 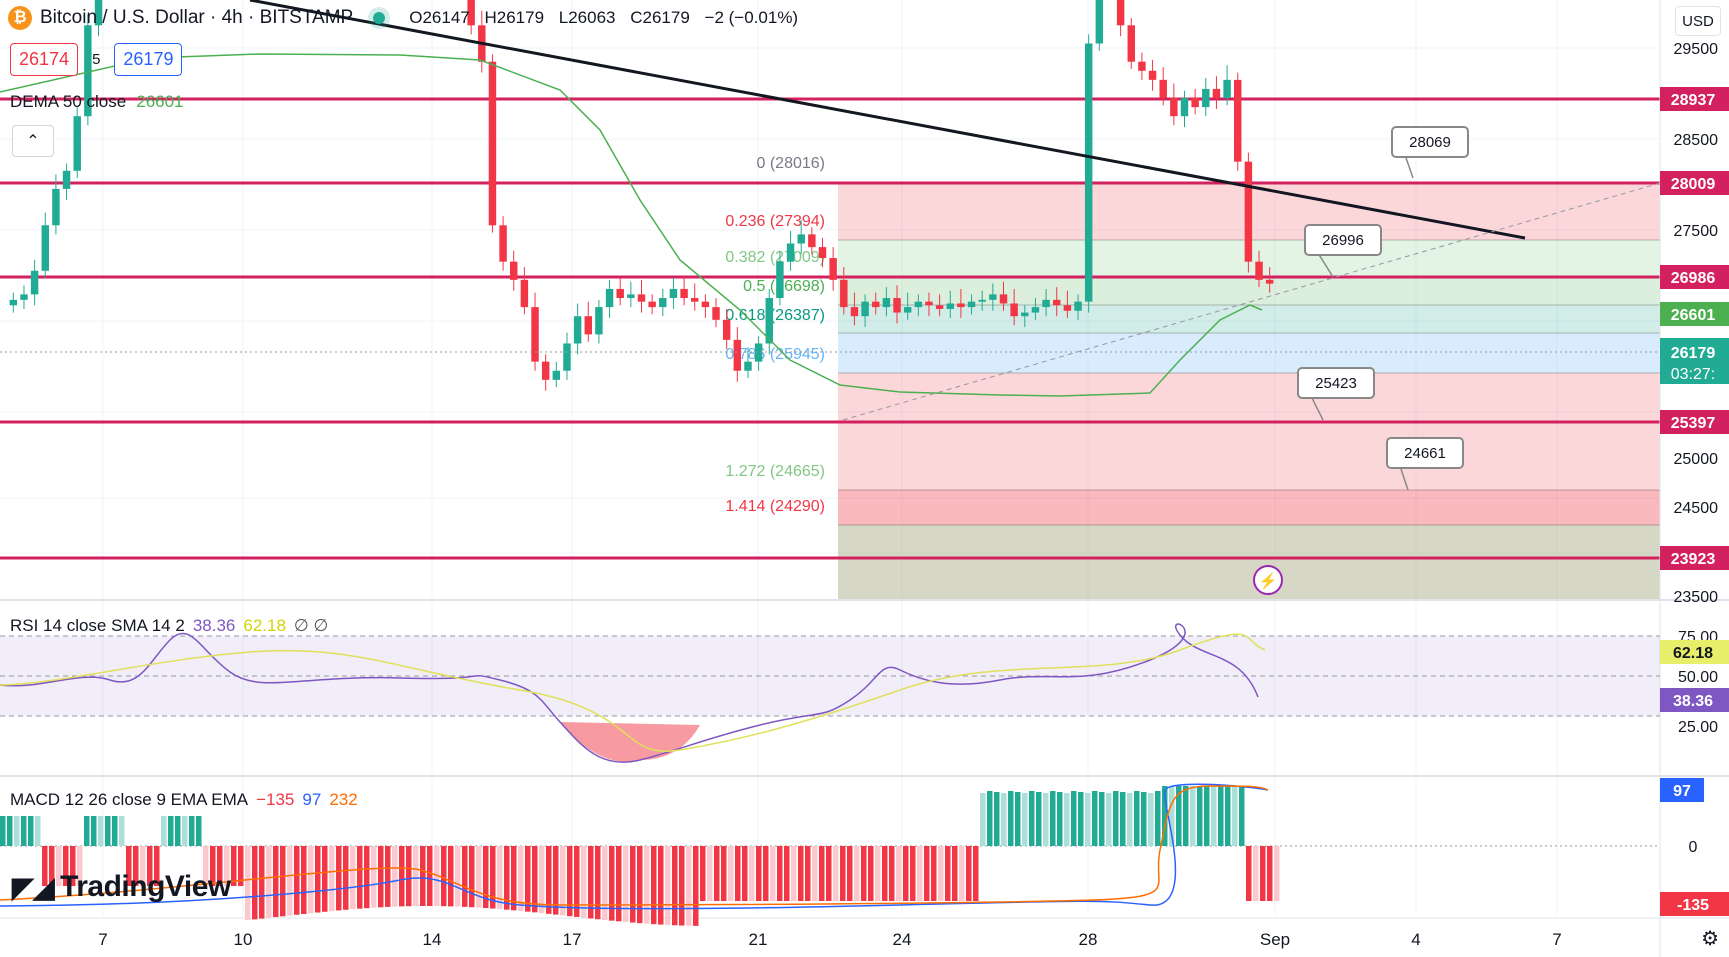 What do you see at coordinates (1698, 677) in the screenshot?
I see `rsi-axis-label: 50.00` at bounding box center [1698, 677].